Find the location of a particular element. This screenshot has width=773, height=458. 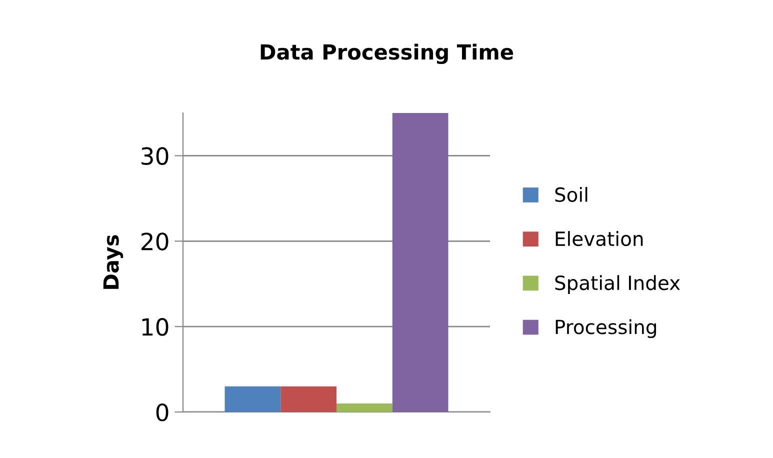

y-tick-label: 0 is located at coordinates (162, 412).